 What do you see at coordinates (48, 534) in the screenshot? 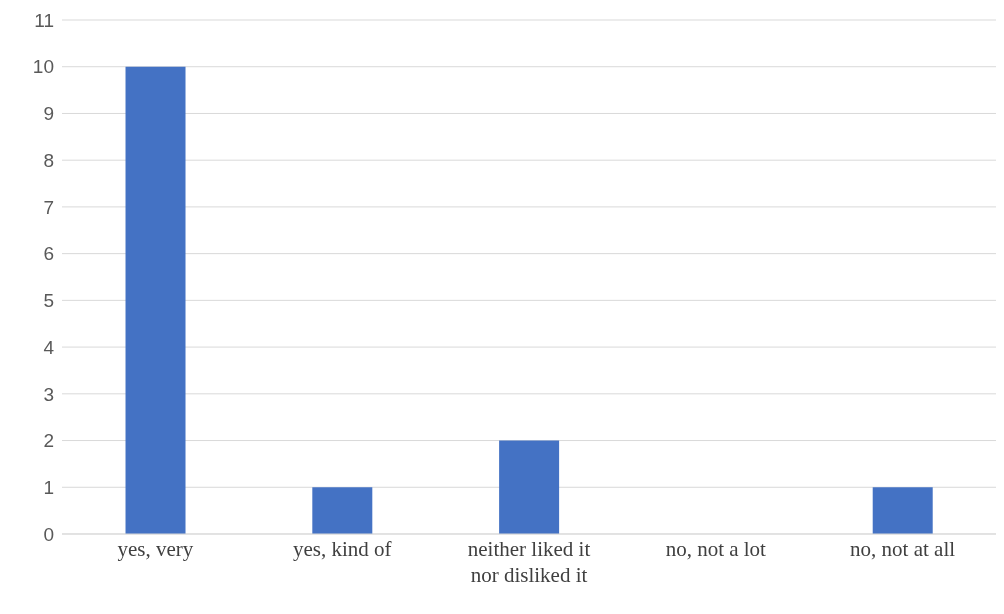
I see `y-tick-label: 0` at bounding box center [48, 534].